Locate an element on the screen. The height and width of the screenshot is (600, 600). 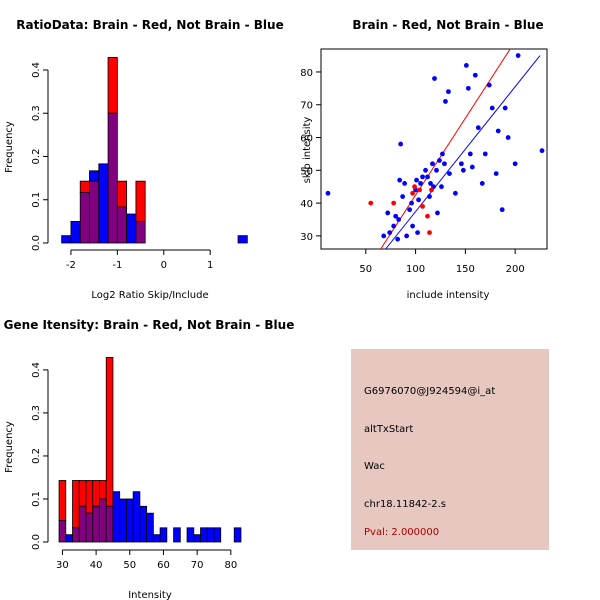
ratio-x-tick-label: 1 is located at coordinates (210, 265).